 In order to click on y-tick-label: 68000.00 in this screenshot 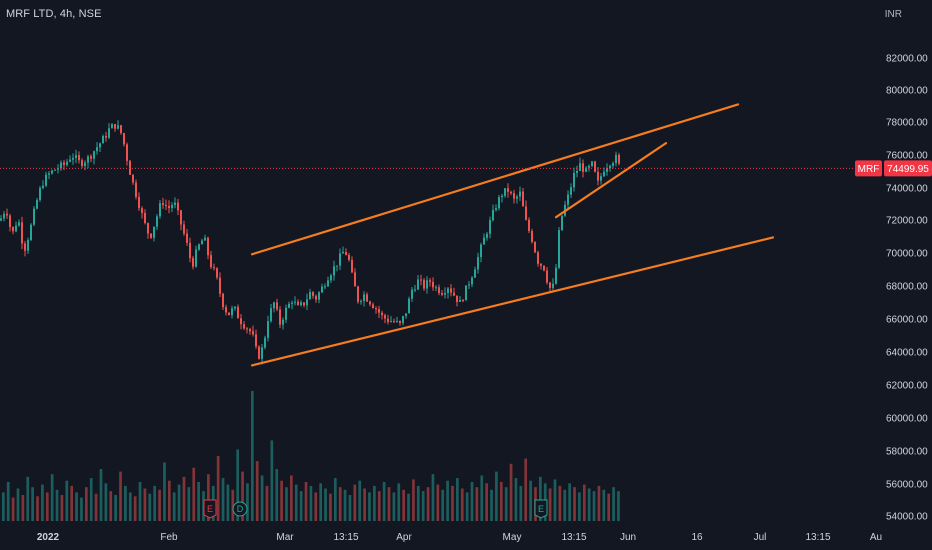, I will do `click(907, 287)`.